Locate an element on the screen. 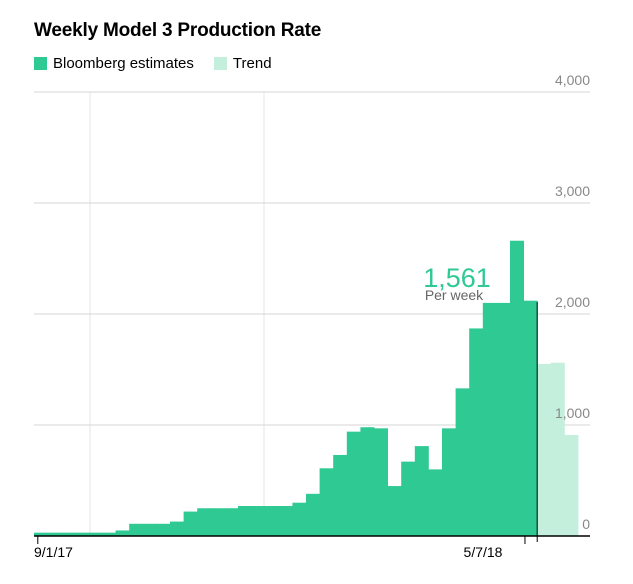 The image size is (633, 584). x-tick-label: 9/1/17 is located at coordinates (53, 552).